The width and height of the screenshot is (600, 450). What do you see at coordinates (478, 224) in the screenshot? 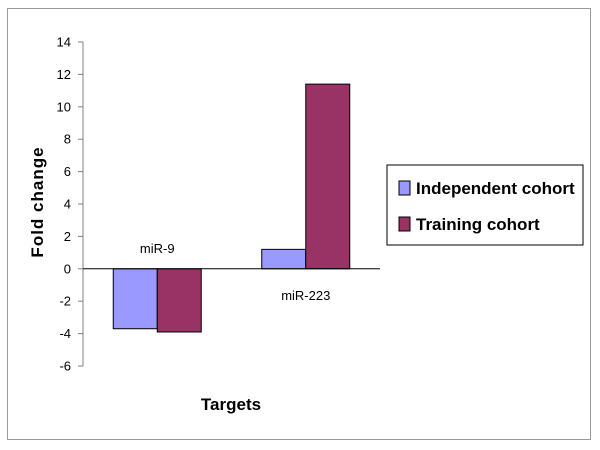
I see `legend-label: Training cohort` at bounding box center [478, 224].